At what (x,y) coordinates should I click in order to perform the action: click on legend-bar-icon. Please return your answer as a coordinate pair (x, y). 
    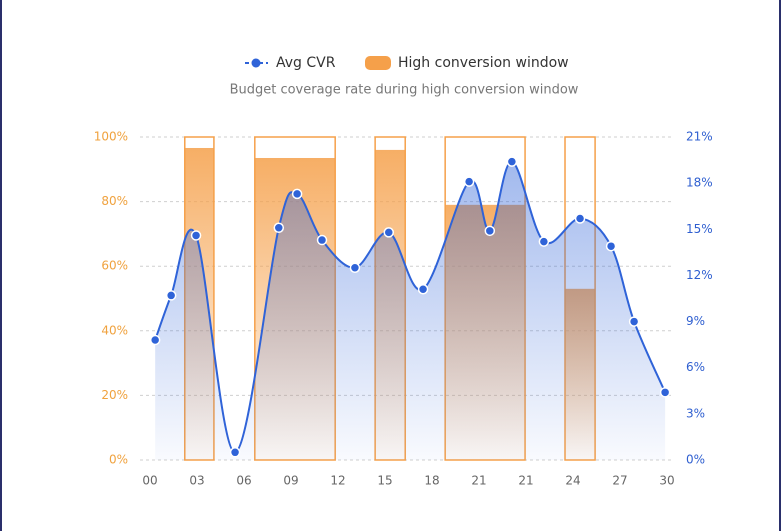
    Looking at the image, I should click on (378, 63).